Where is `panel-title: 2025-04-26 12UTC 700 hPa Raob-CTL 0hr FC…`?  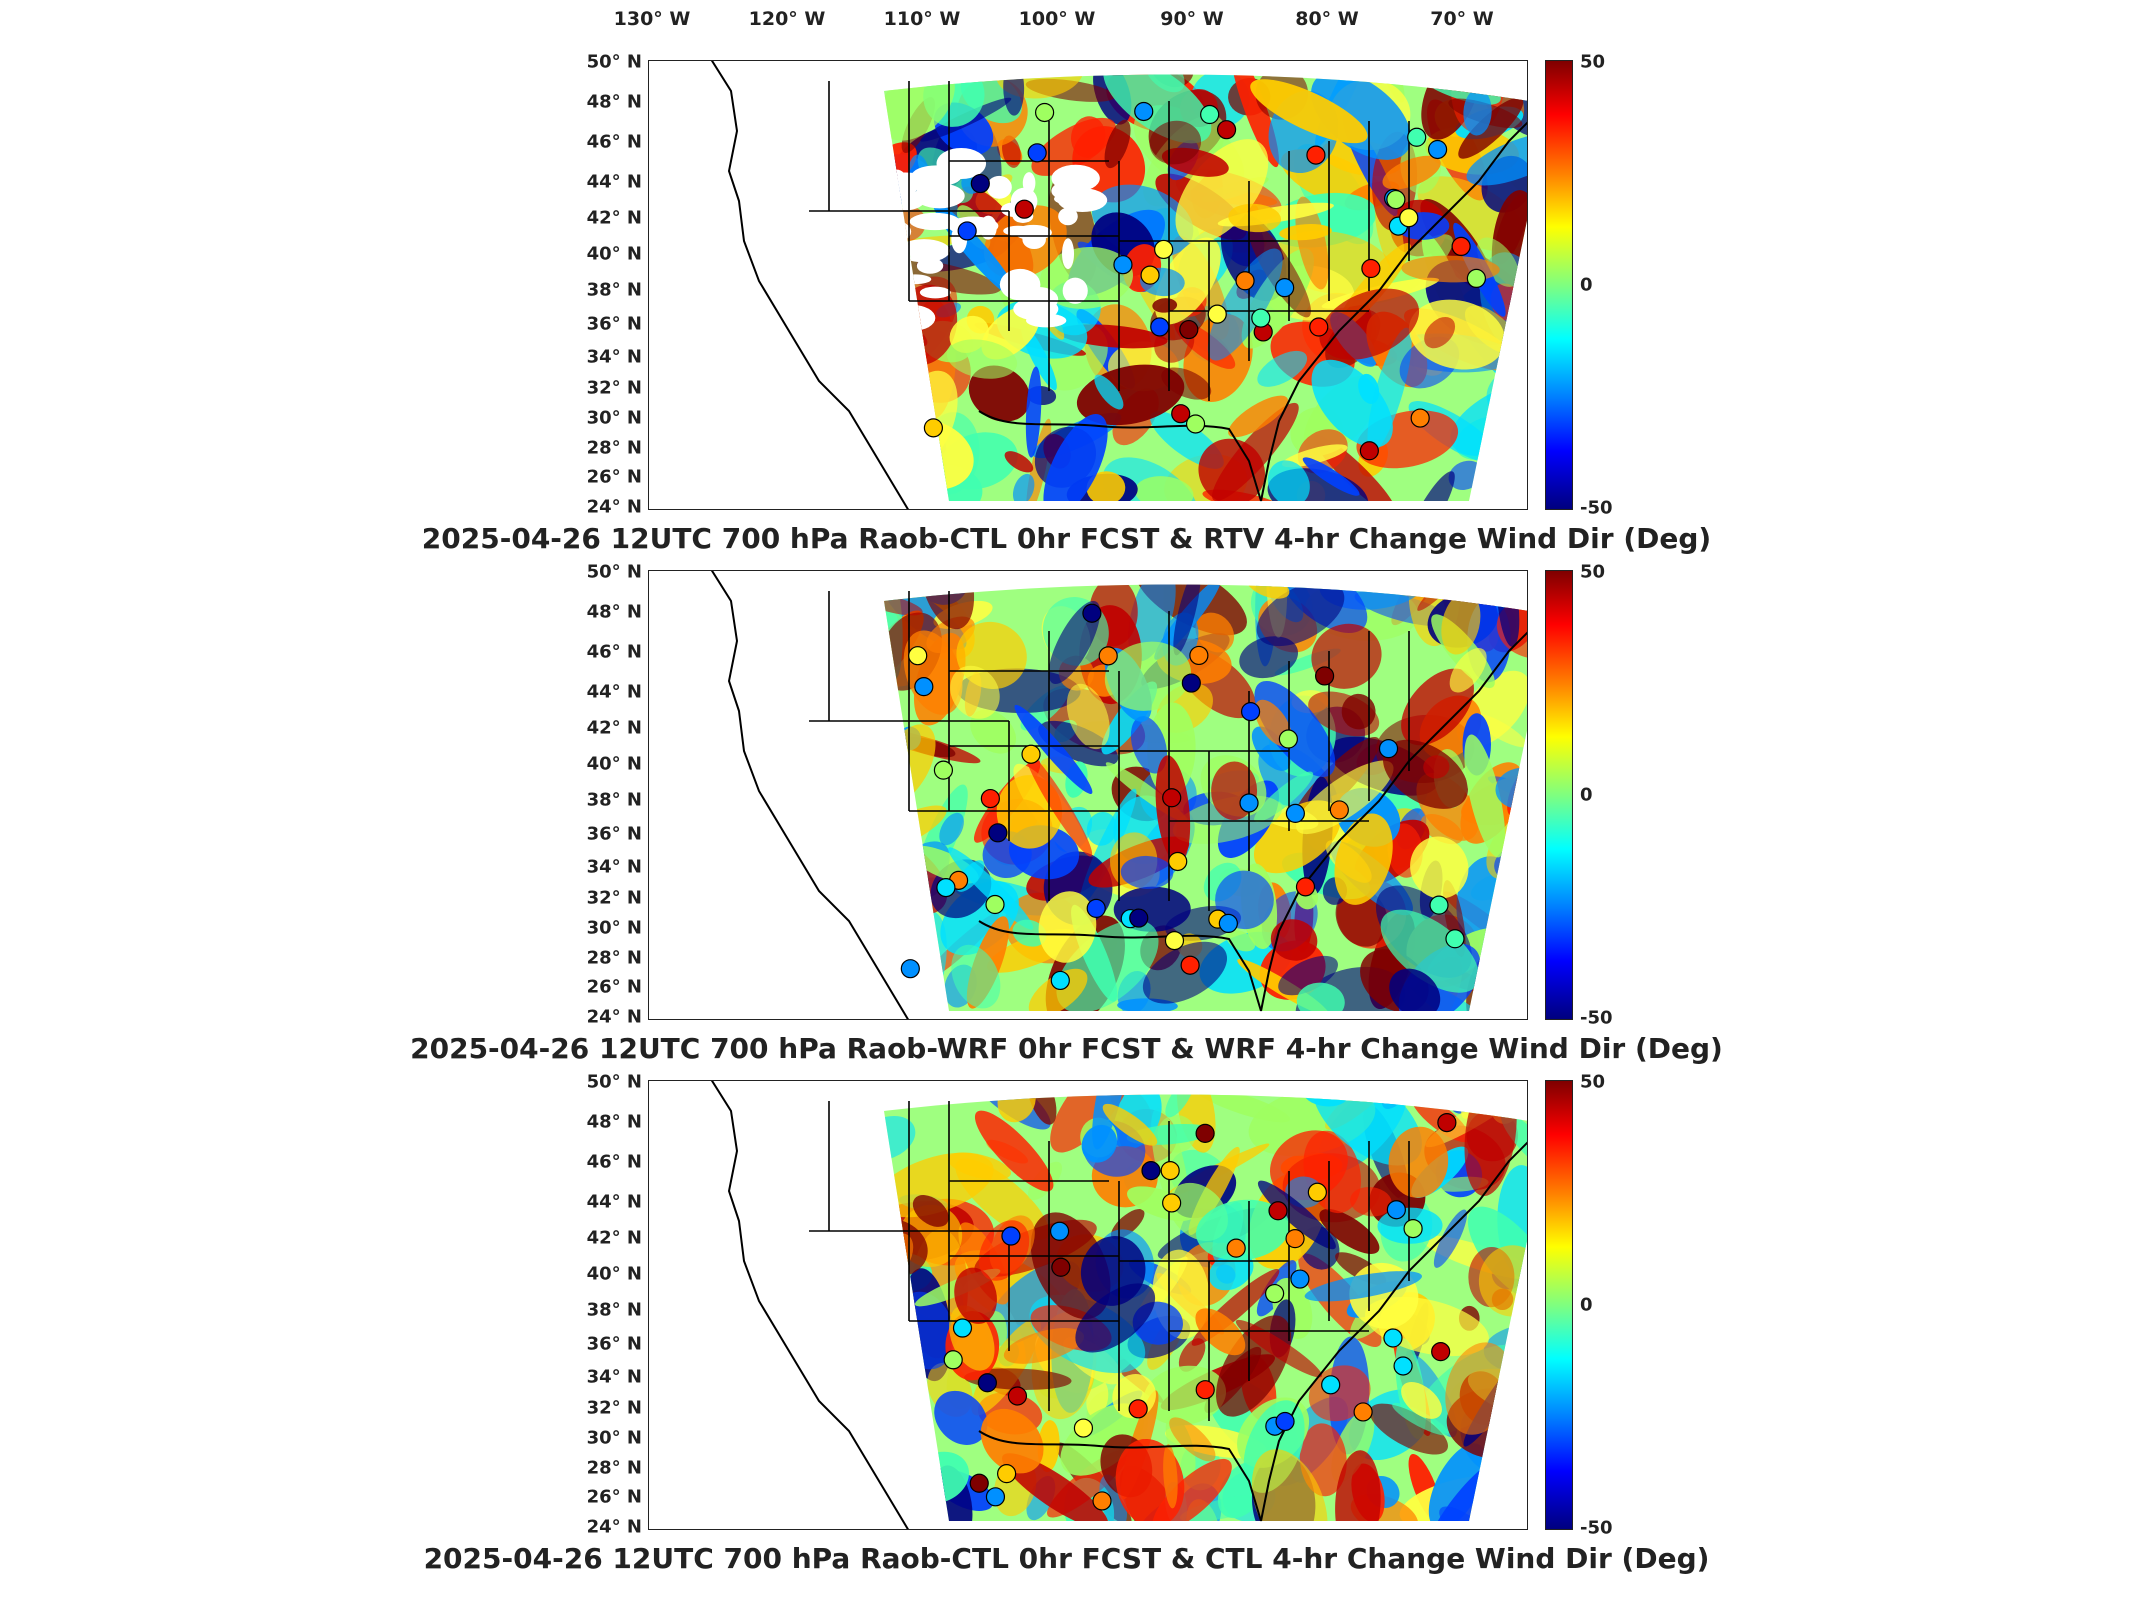 panel-title: 2025-04-26 12UTC 700 hPa Raob-CTL 0hr FC… is located at coordinates (1066, 1558).